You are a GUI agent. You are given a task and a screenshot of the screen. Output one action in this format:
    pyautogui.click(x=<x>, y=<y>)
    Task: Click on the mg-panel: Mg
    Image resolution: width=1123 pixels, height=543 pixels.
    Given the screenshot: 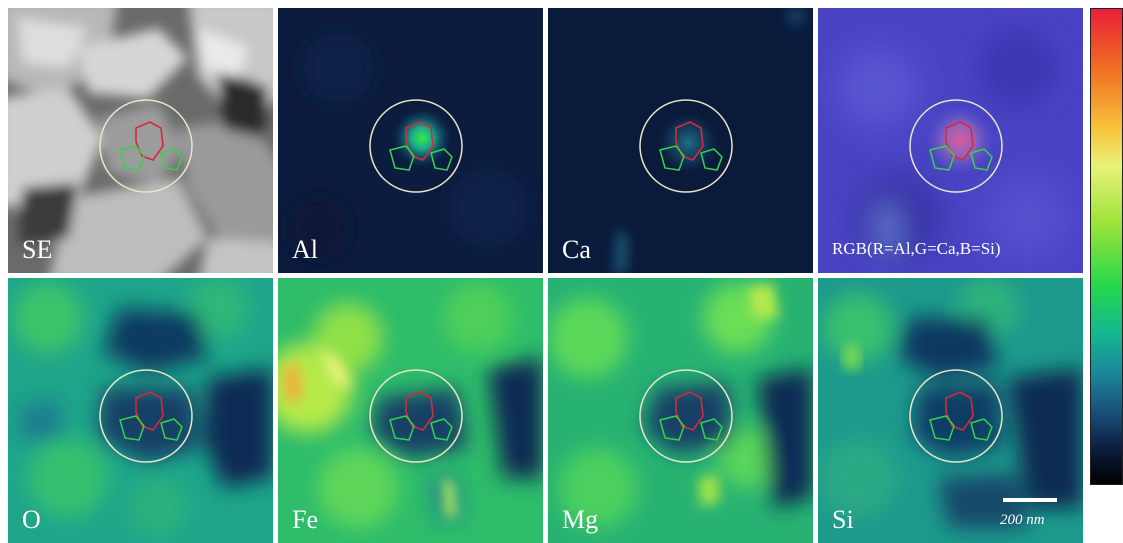 What is the action you would take?
    pyautogui.click(x=680, y=410)
    